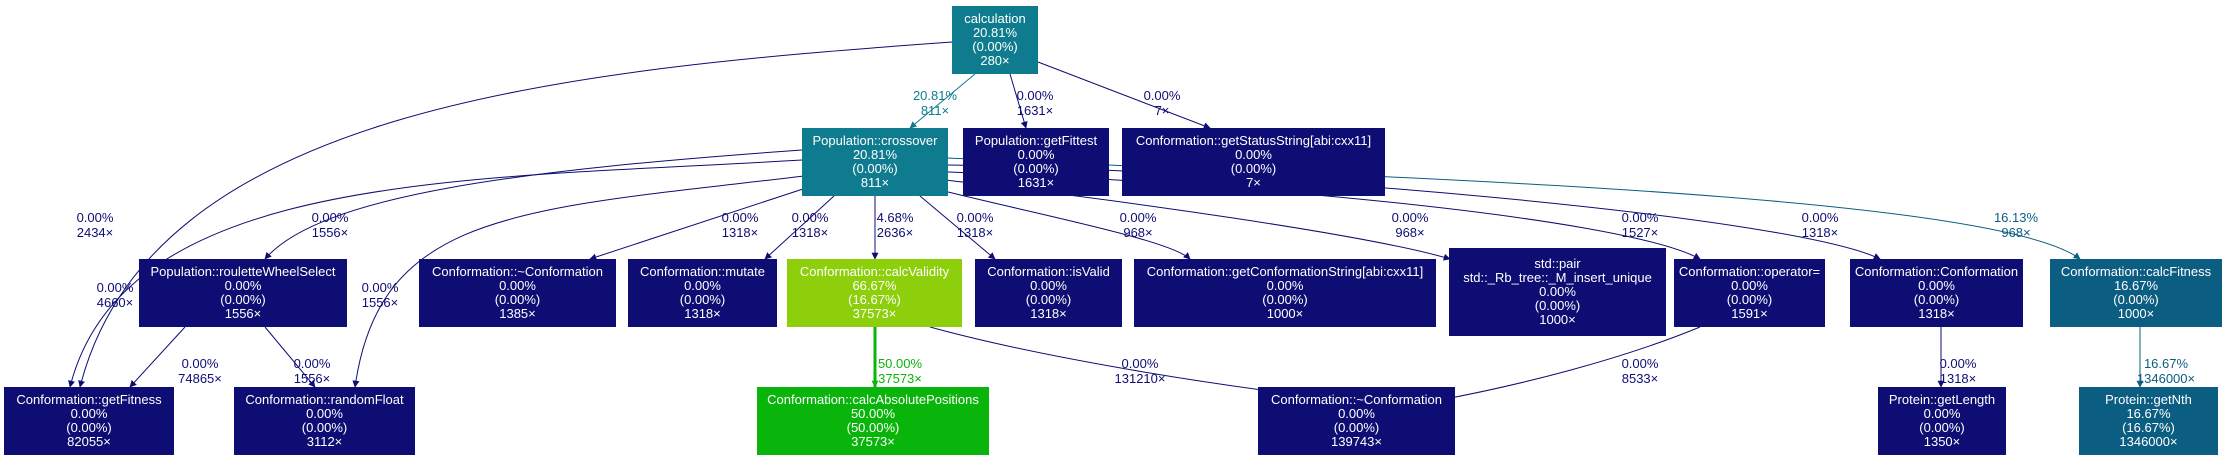 The width and height of the screenshot is (2227, 463). I want to click on edge-label-calculation-to-pop_getfittest: 0.00% 1631×, so click(1035, 103).